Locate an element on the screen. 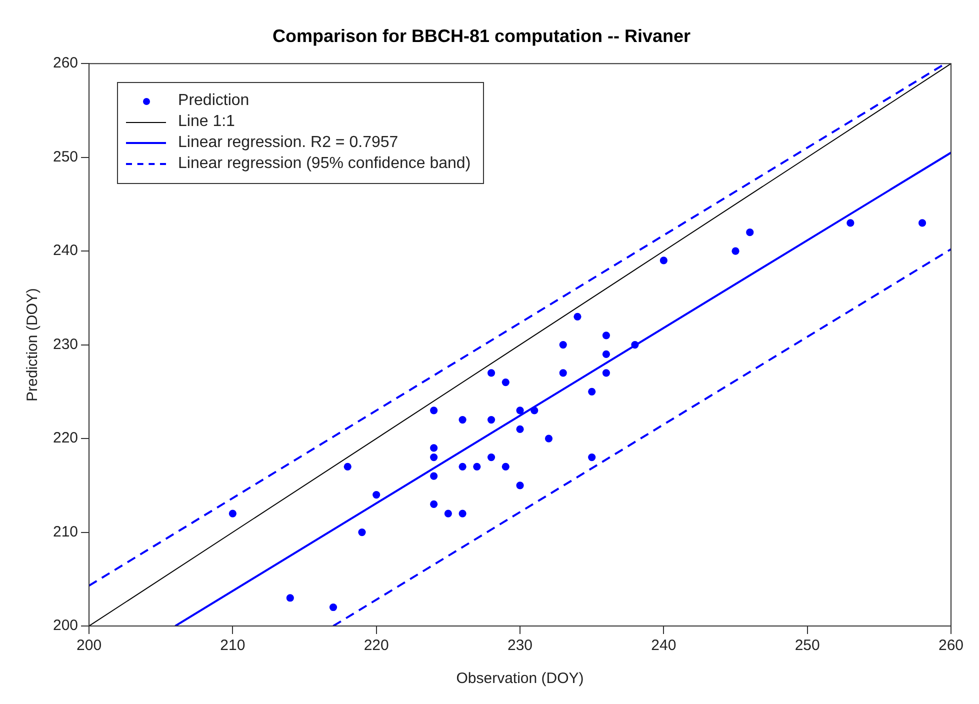  y-tick-label: 200 is located at coordinates (65, 625).